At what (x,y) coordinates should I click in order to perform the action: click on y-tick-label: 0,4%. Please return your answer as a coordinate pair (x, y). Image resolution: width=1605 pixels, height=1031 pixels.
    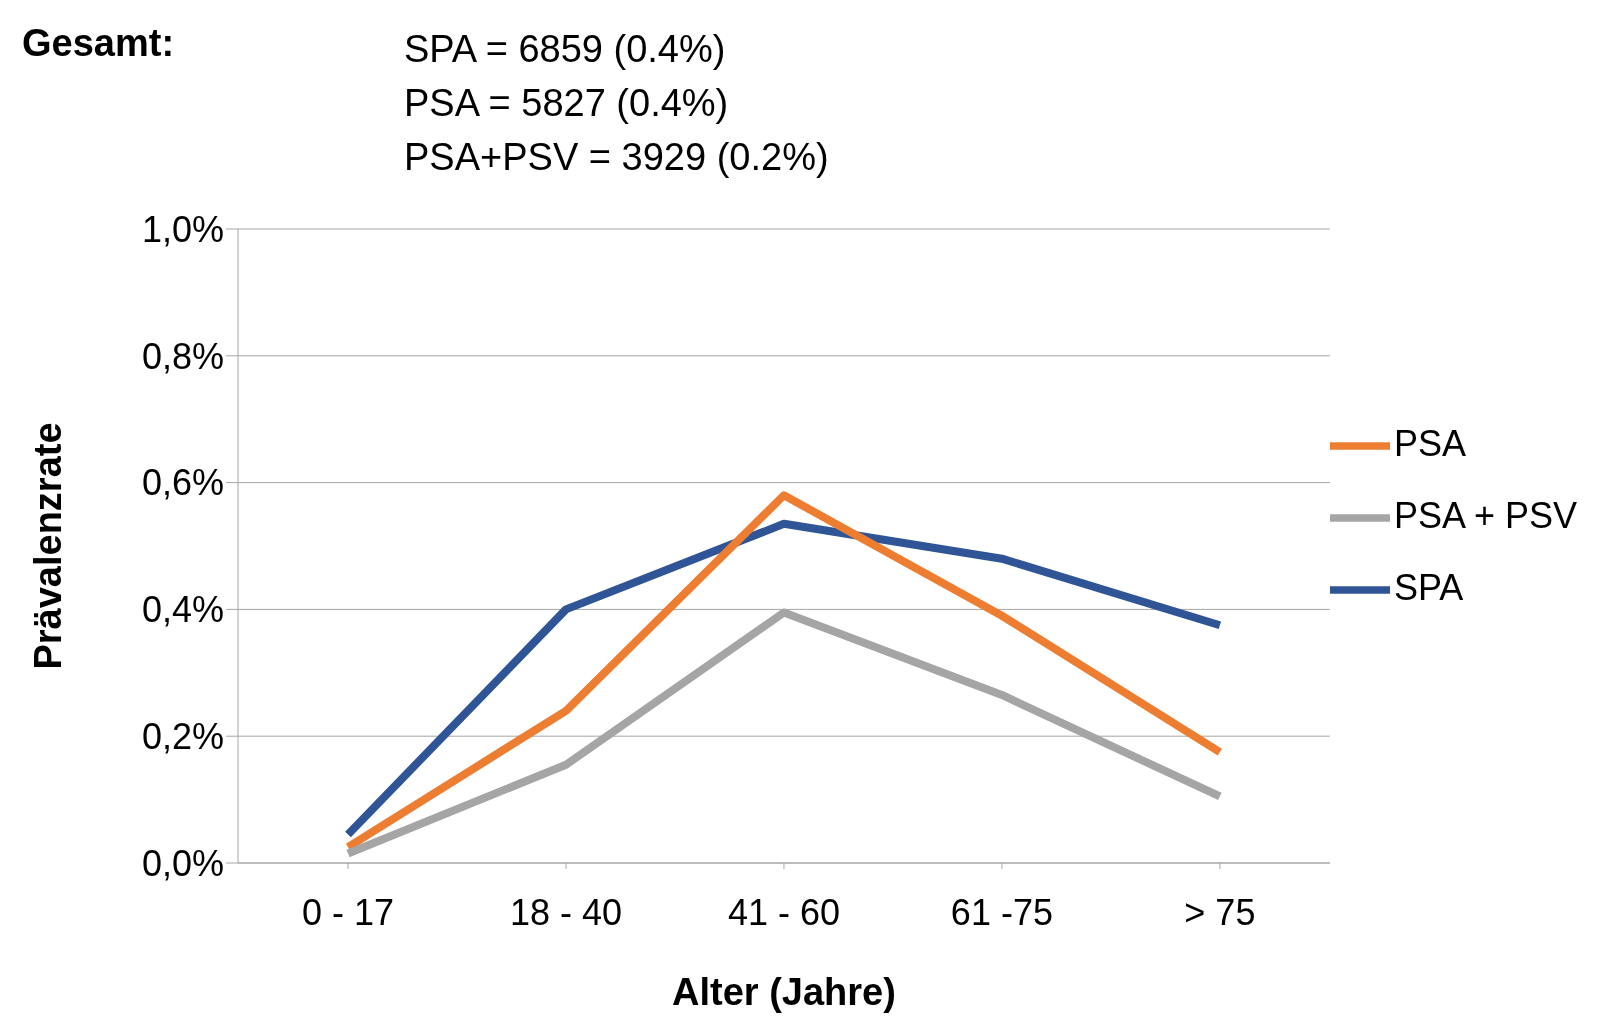
    Looking at the image, I should click on (182, 610).